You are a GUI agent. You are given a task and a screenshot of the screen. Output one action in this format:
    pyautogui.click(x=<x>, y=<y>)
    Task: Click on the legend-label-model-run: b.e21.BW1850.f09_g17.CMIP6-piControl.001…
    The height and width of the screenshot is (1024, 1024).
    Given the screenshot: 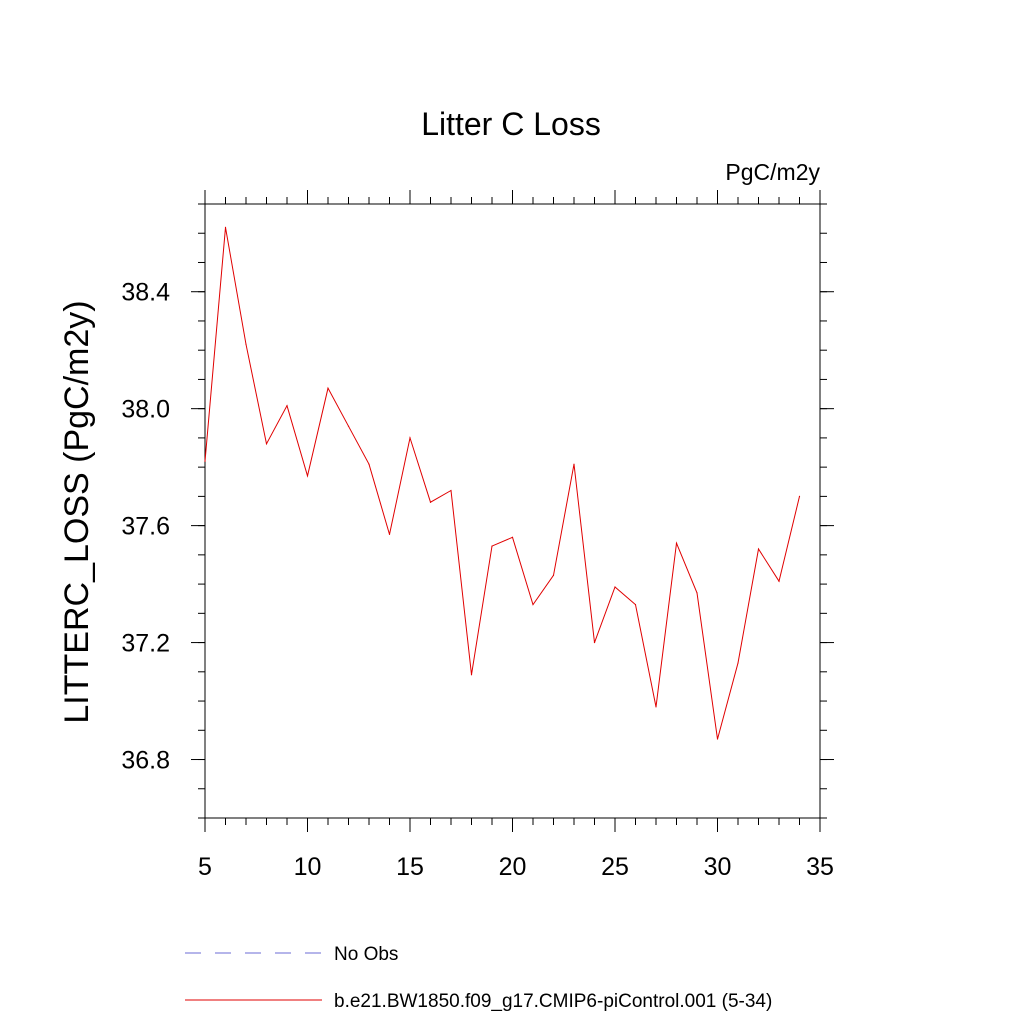 What is the action you would take?
    pyautogui.click(x=553, y=1001)
    